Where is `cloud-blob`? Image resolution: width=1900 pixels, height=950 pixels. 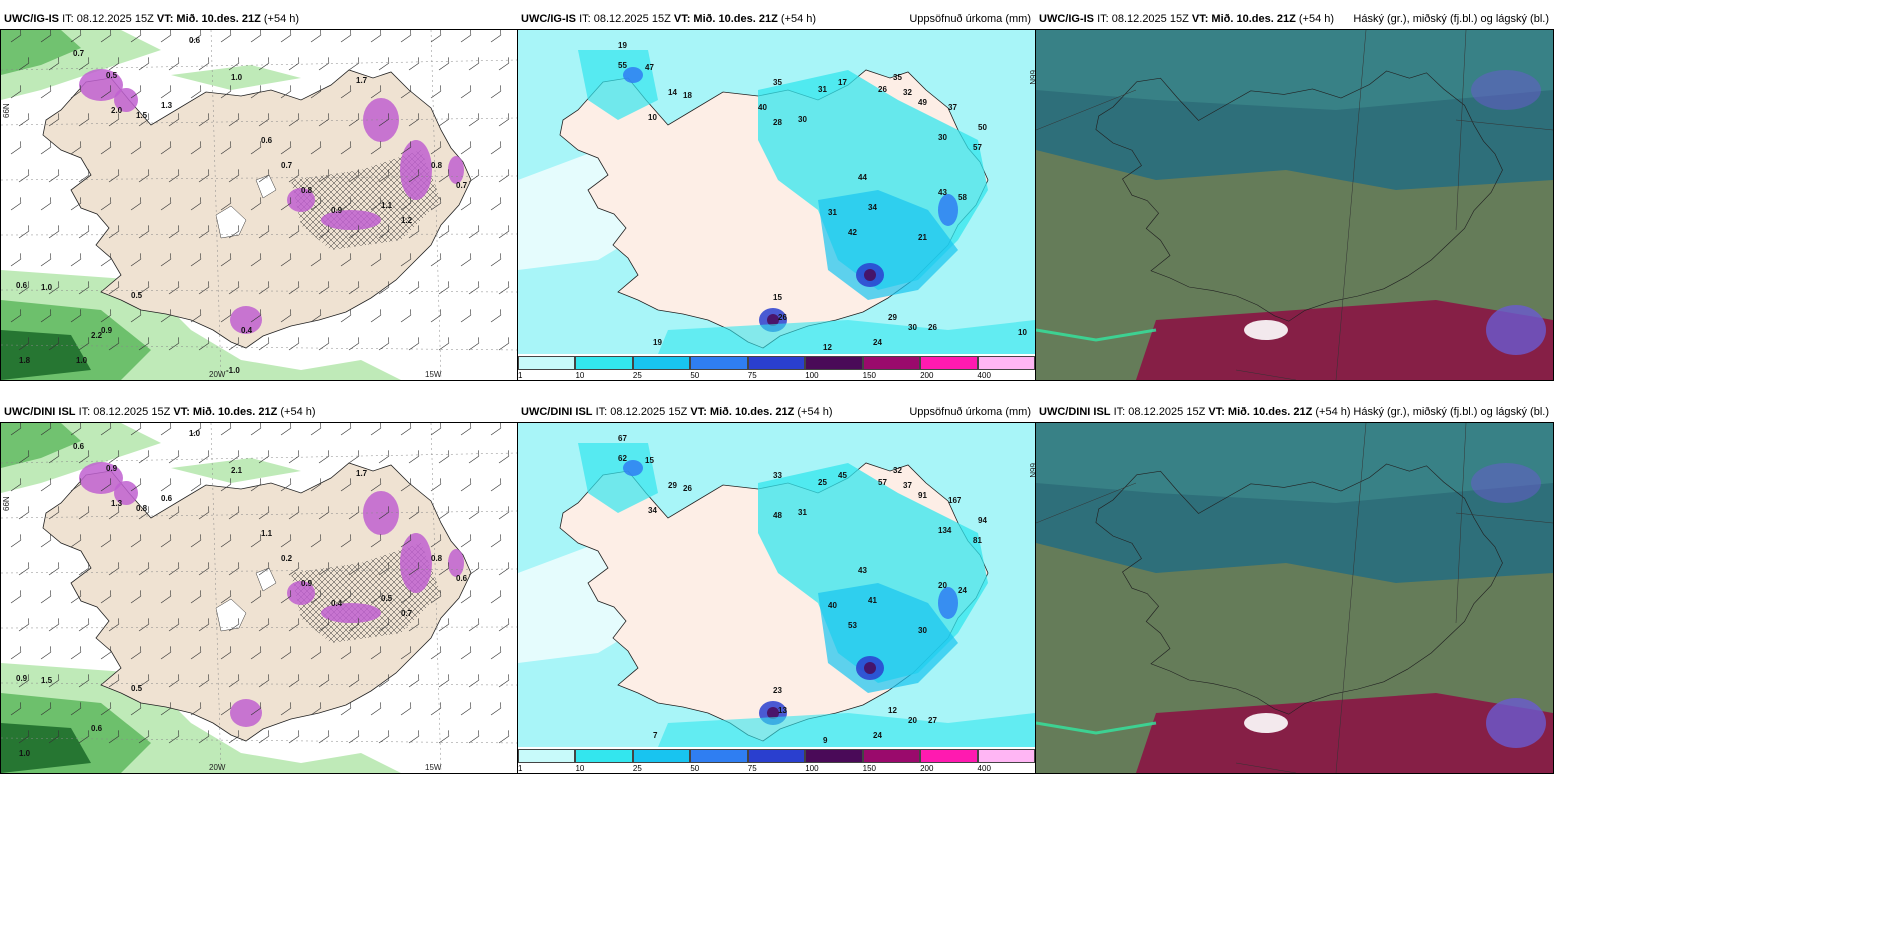 cloud-blob is located at coordinates (1506, 483).